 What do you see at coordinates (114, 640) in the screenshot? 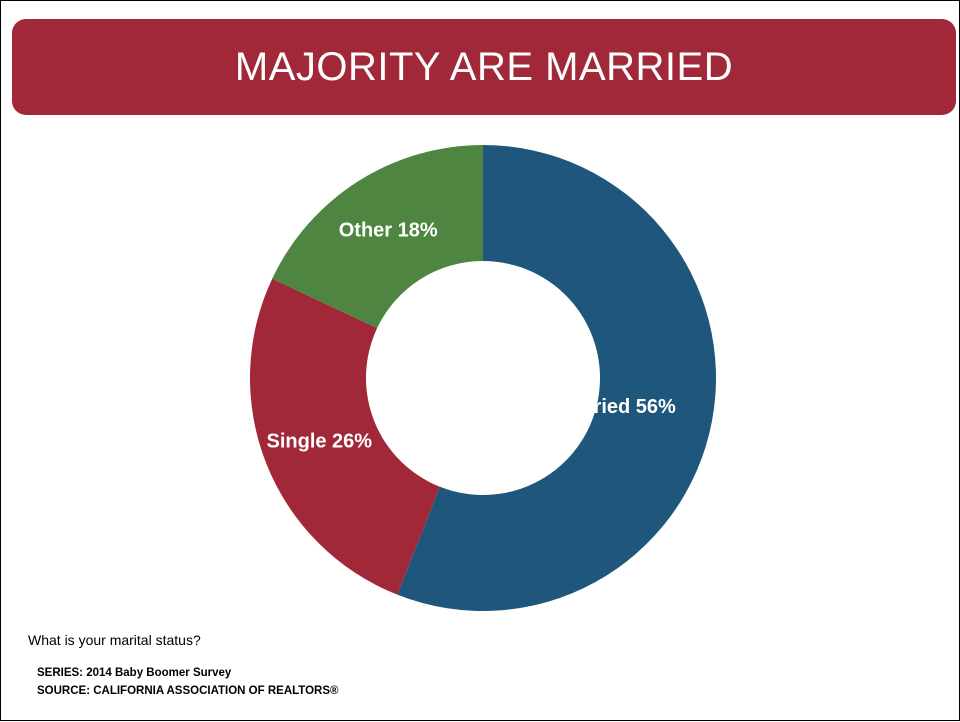
I see `survey-question: What is your marital status?` at bounding box center [114, 640].